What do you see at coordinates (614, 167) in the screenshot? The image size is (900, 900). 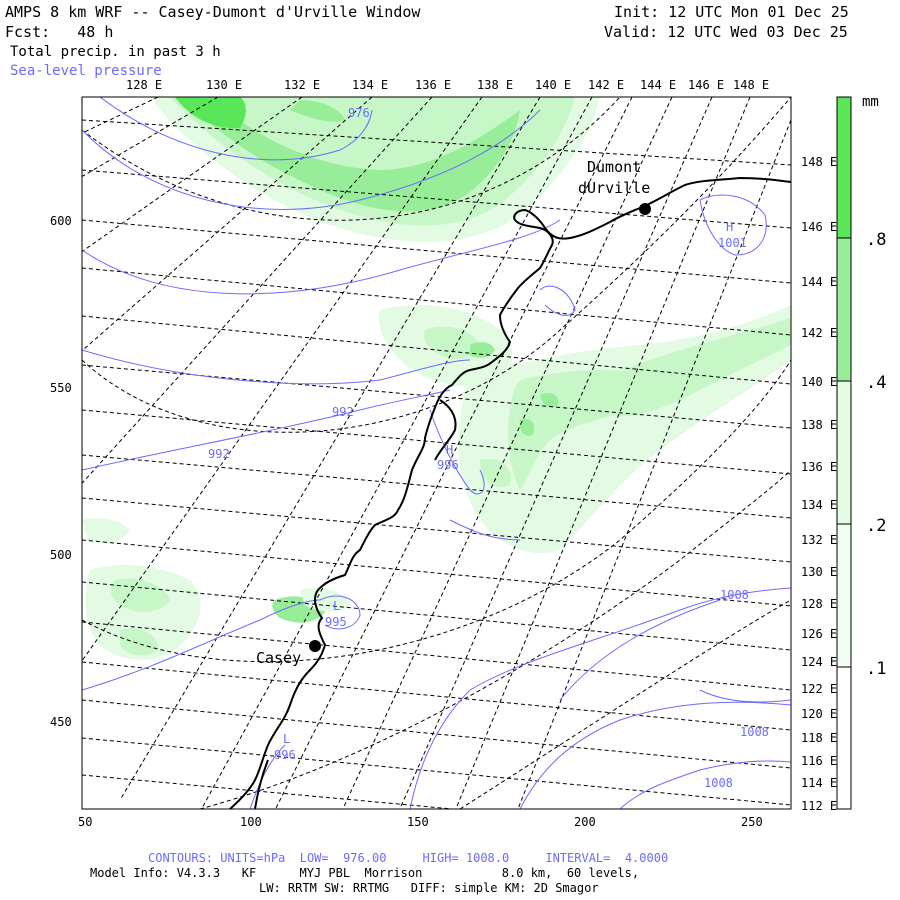 I see `dumont-label-line1: Dumont` at bounding box center [614, 167].